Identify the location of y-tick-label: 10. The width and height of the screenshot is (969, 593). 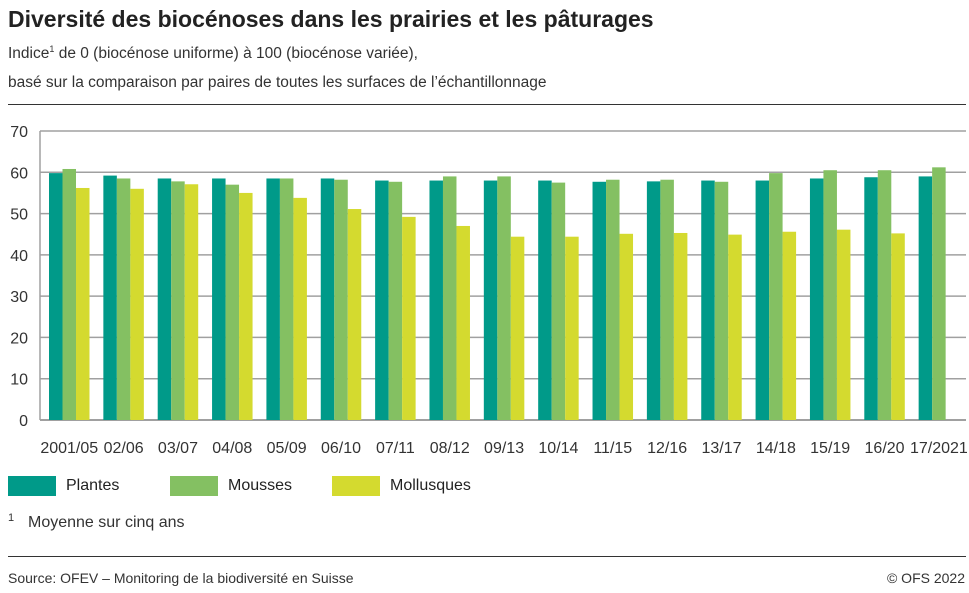
(19, 380).